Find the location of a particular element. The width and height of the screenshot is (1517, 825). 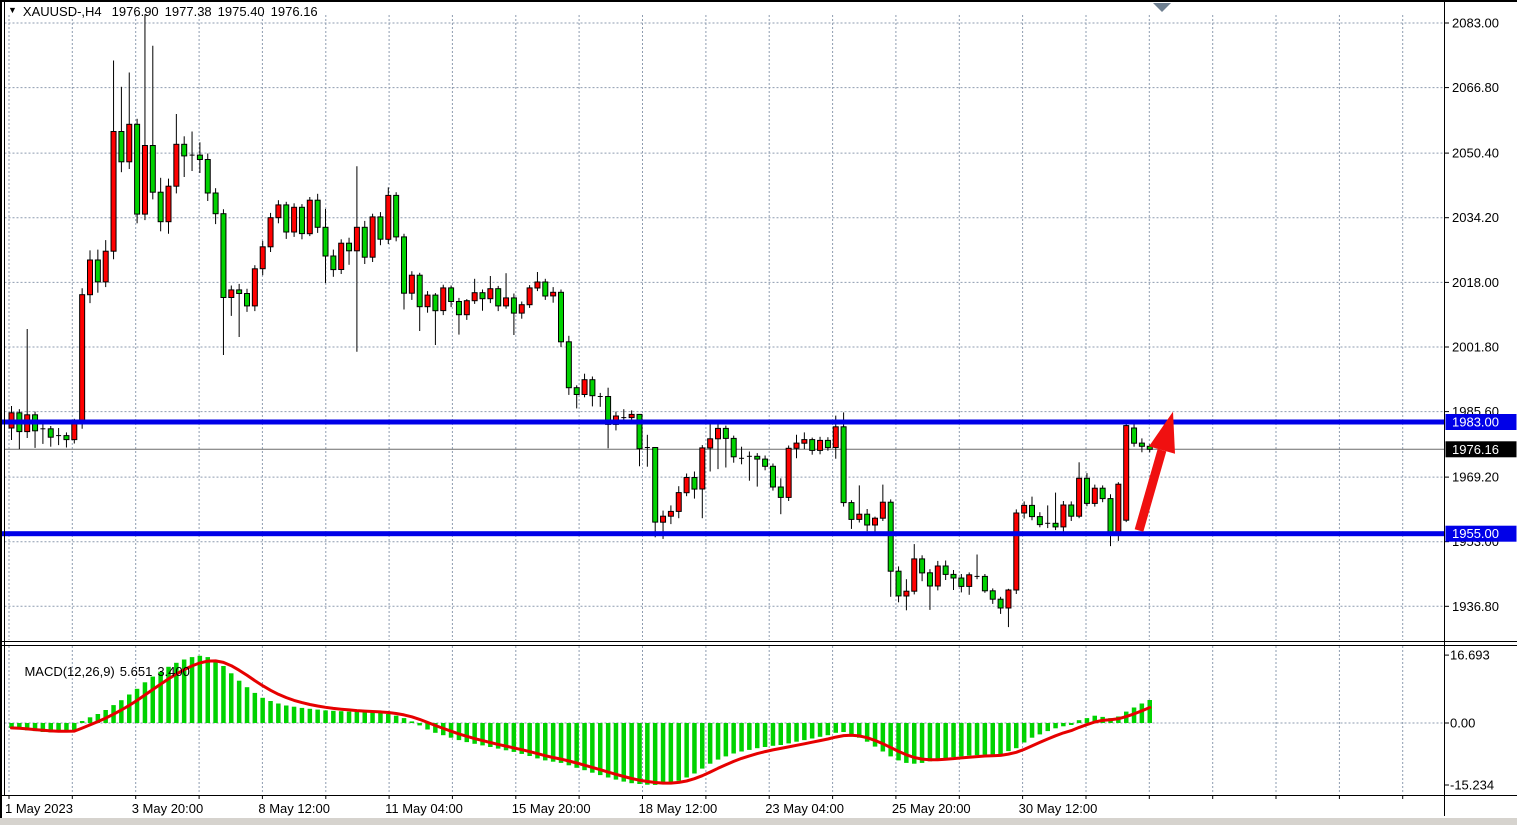

hline-1955.00 is located at coordinates (722, 534).